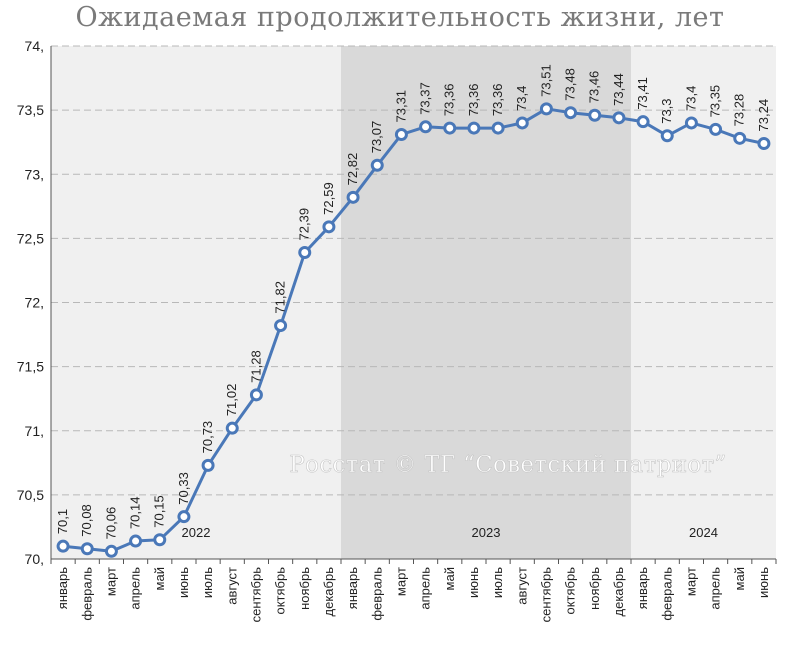 This screenshot has width=800, height=646. What do you see at coordinates (328, 198) in the screenshot?
I see `data-label: 72,59` at bounding box center [328, 198].